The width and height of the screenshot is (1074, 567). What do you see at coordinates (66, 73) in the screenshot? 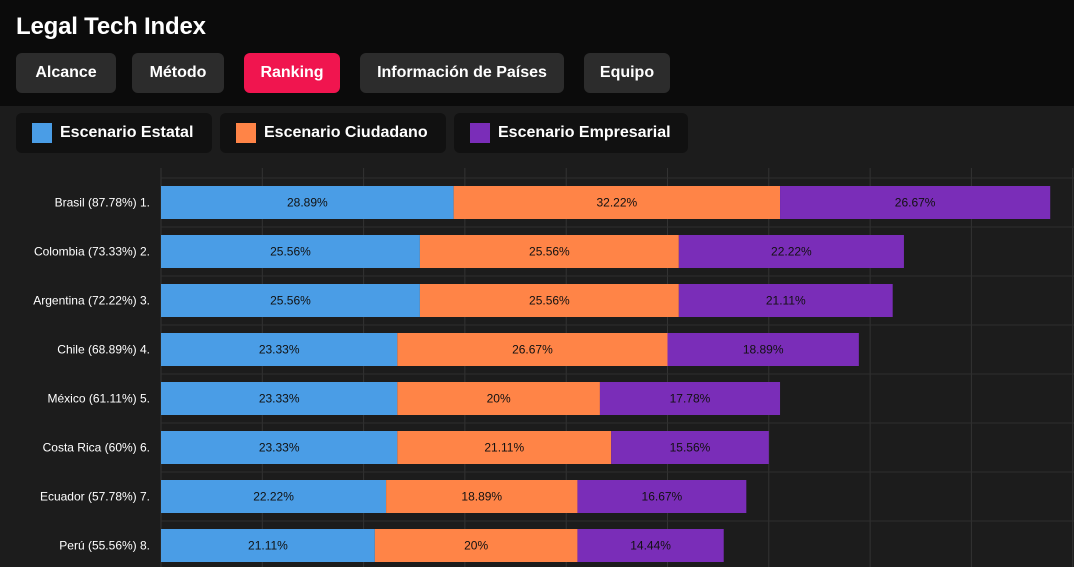
I see `nav-alcance-button: Alcance` at bounding box center [66, 73].